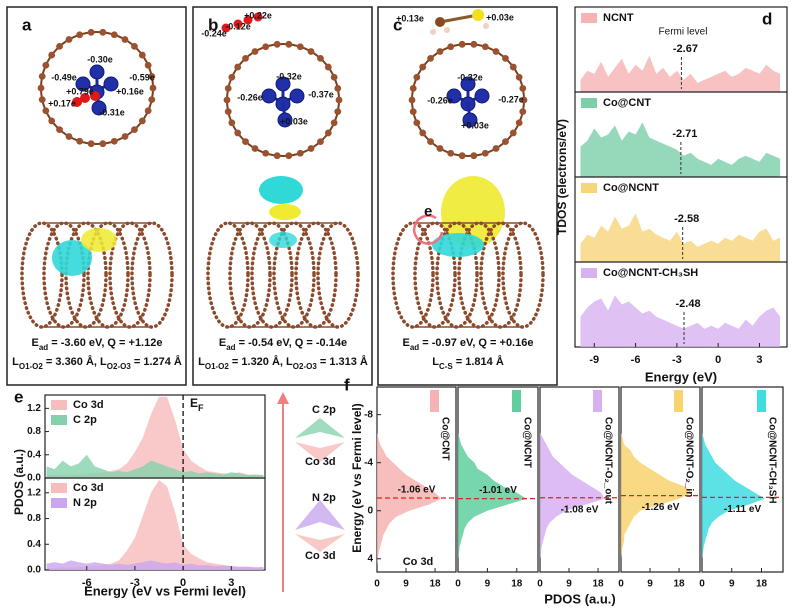  What do you see at coordinates (347, 384) in the screenshot?
I see `panel-letter: f` at bounding box center [347, 384].